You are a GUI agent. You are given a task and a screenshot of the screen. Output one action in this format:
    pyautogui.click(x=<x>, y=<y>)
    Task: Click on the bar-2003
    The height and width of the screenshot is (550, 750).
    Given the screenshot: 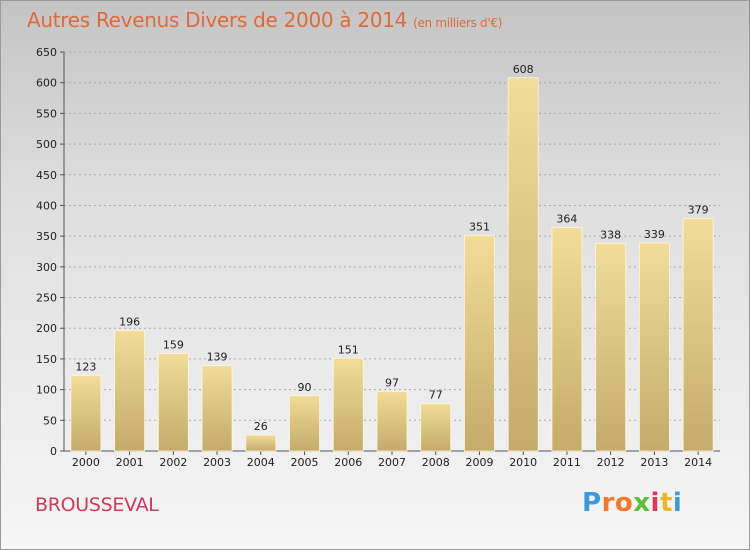 What is the action you would take?
    pyautogui.click(x=217, y=408)
    